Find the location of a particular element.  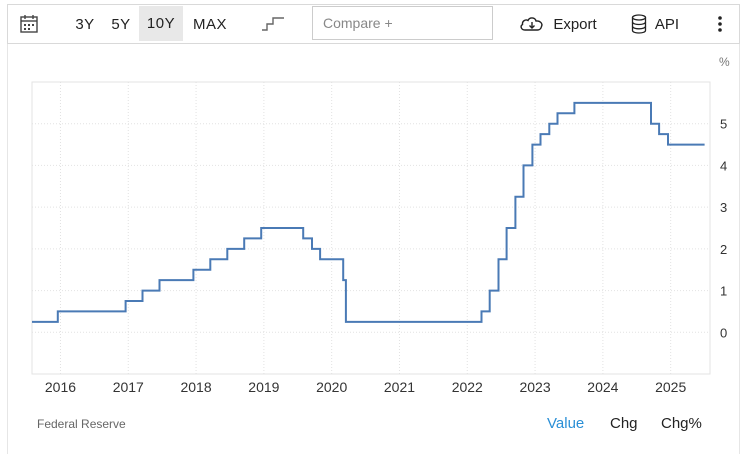

y-tick-label: 2 is located at coordinates (723, 249).